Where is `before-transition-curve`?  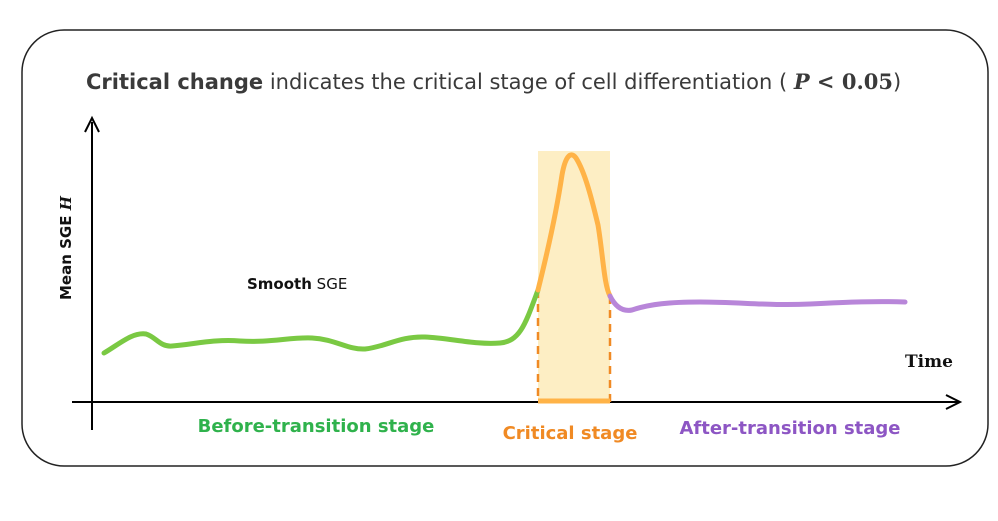 before-transition-curve is located at coordinates (321, 321).